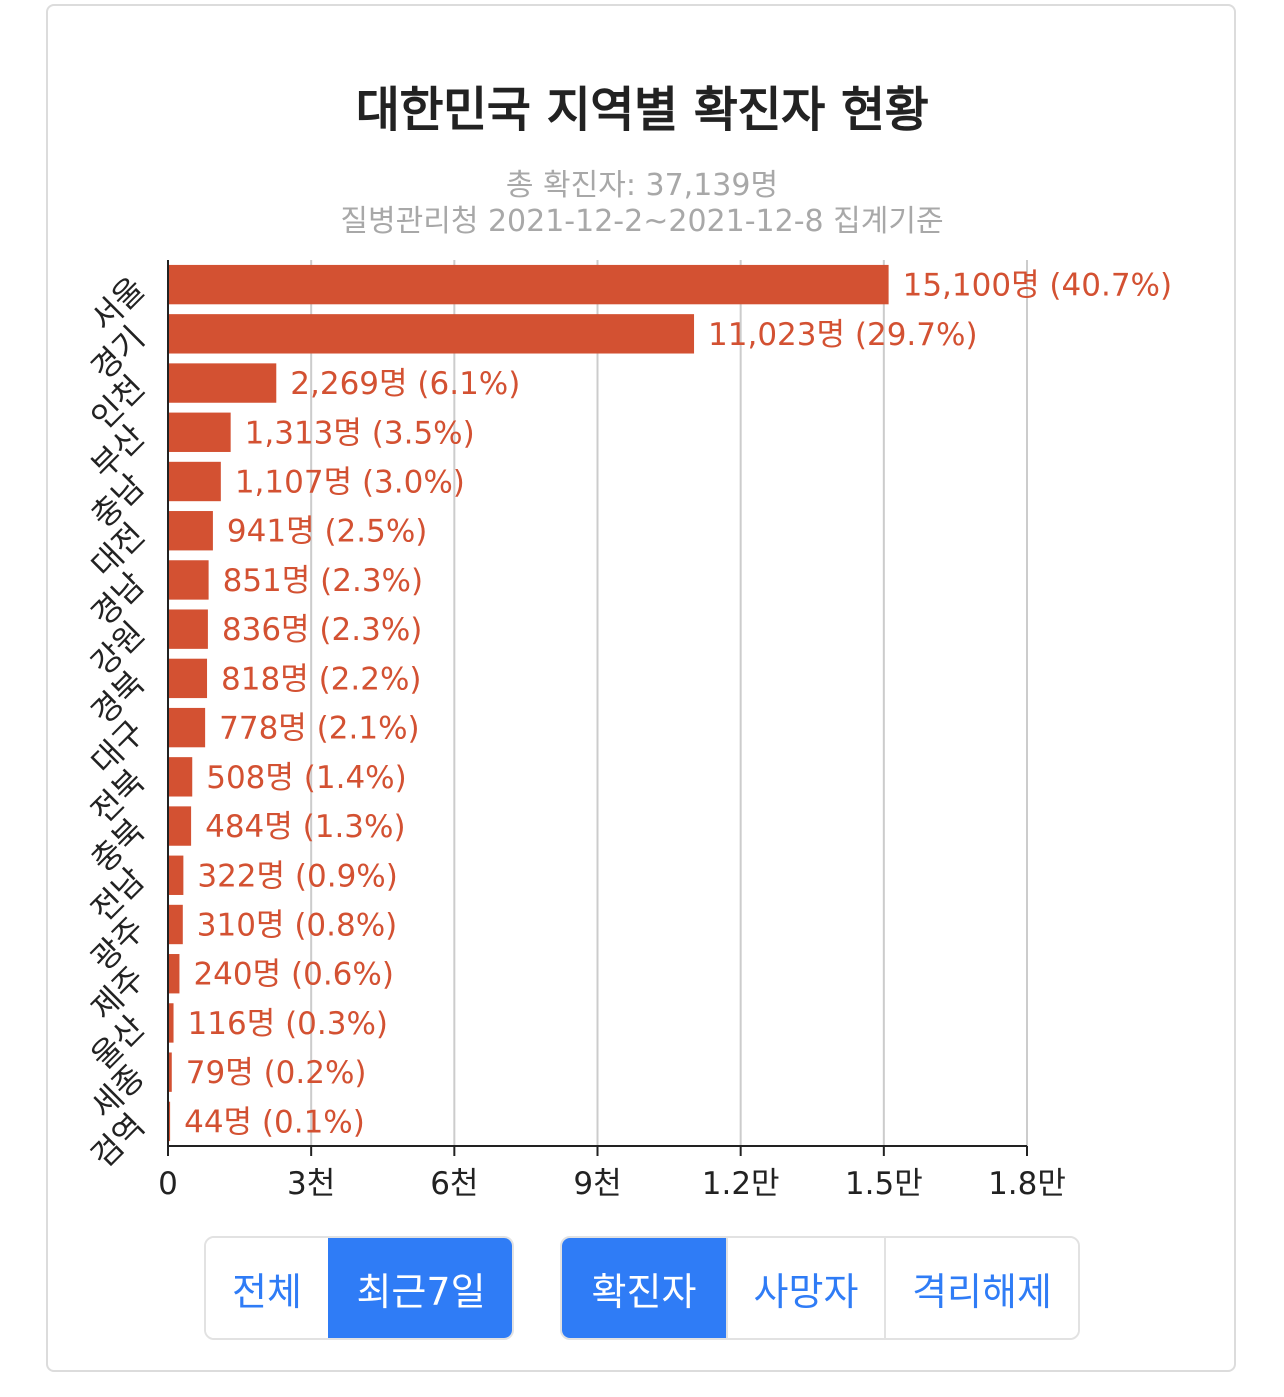 The height and width of the screenshot is (1397, 1284). I want to click on y-tick-label: 검역, so click(118, 1141).